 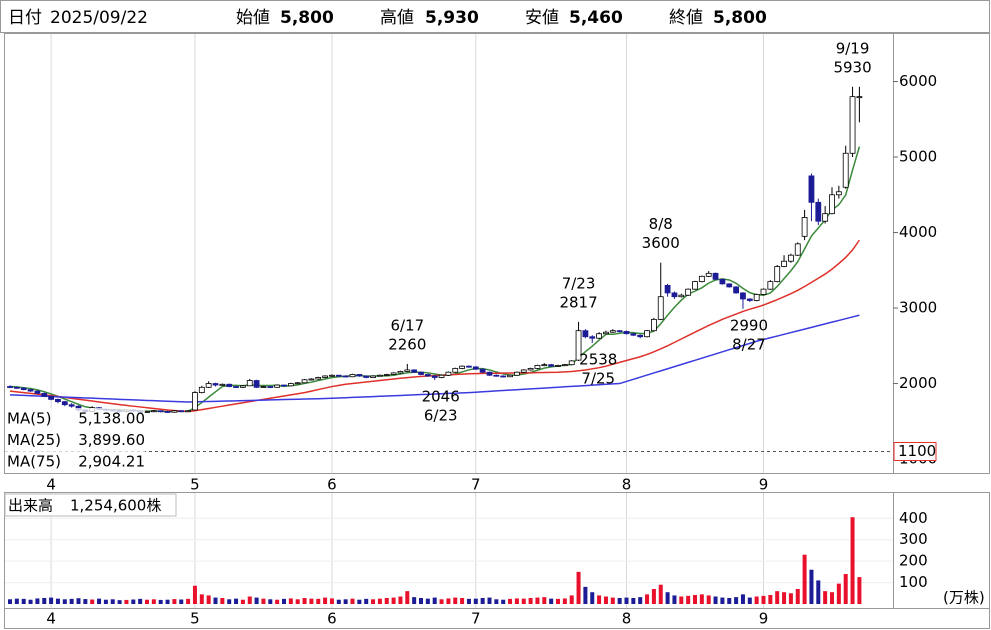 What do you see at coordinates (918, 232) in the screenshot?
I see `y-tick-label: 4000` at bounding box center [918, 232].